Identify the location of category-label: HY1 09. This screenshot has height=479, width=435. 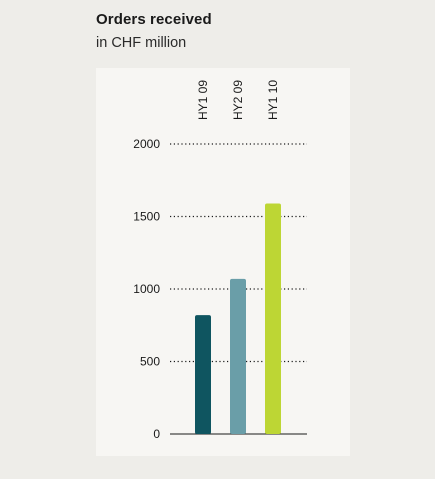
(203, 100).